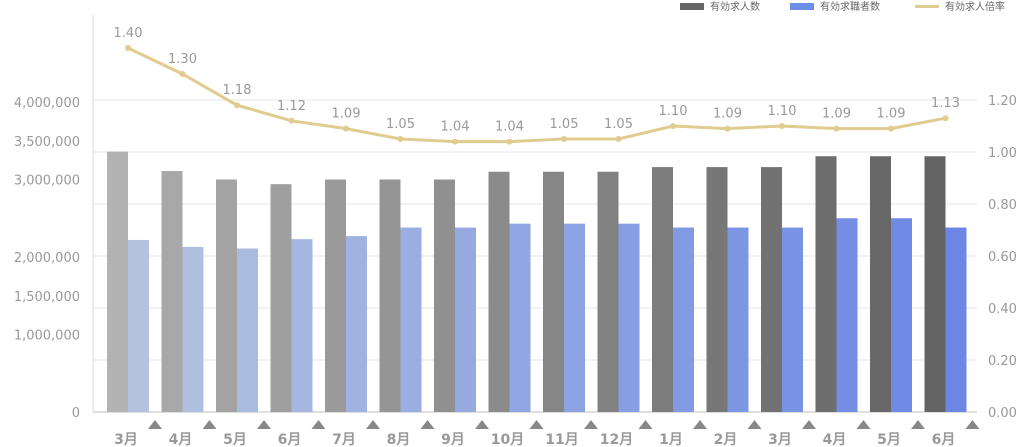 The image size is (1024, 447). Describe the element at coordinates (692, 6) in the screenshot. I see `legend-swatch` at that location.